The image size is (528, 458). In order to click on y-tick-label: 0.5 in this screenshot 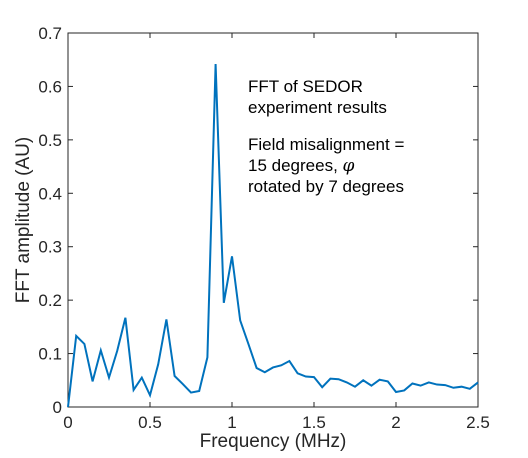, I will do `click(50, 140)`.